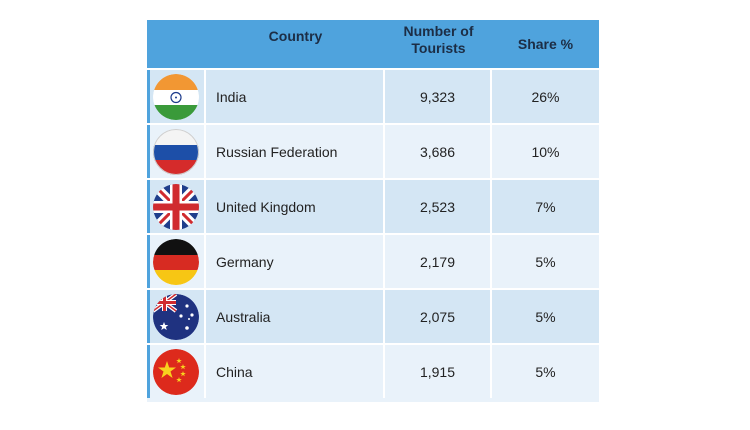  What do you see at coordinates (373, 400) in the screenshot?
I see `table-bottom-strip` at bounding box center [373, 400].